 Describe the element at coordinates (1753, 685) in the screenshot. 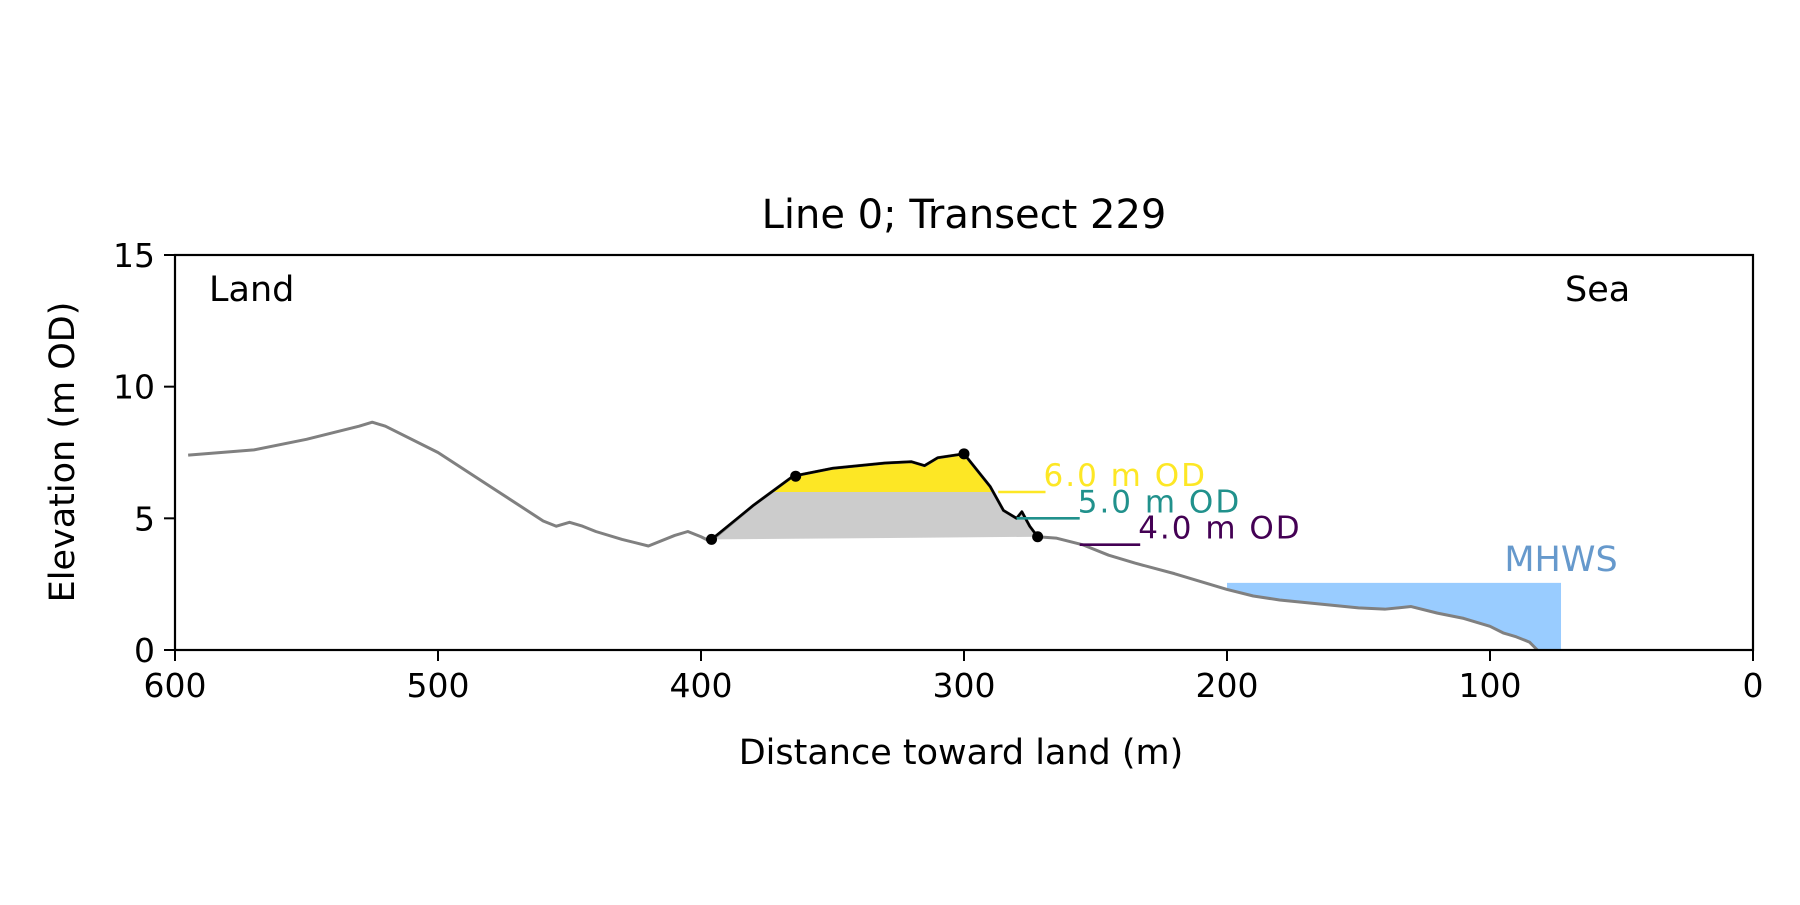

I see `x-tick-label: 0` at that location.